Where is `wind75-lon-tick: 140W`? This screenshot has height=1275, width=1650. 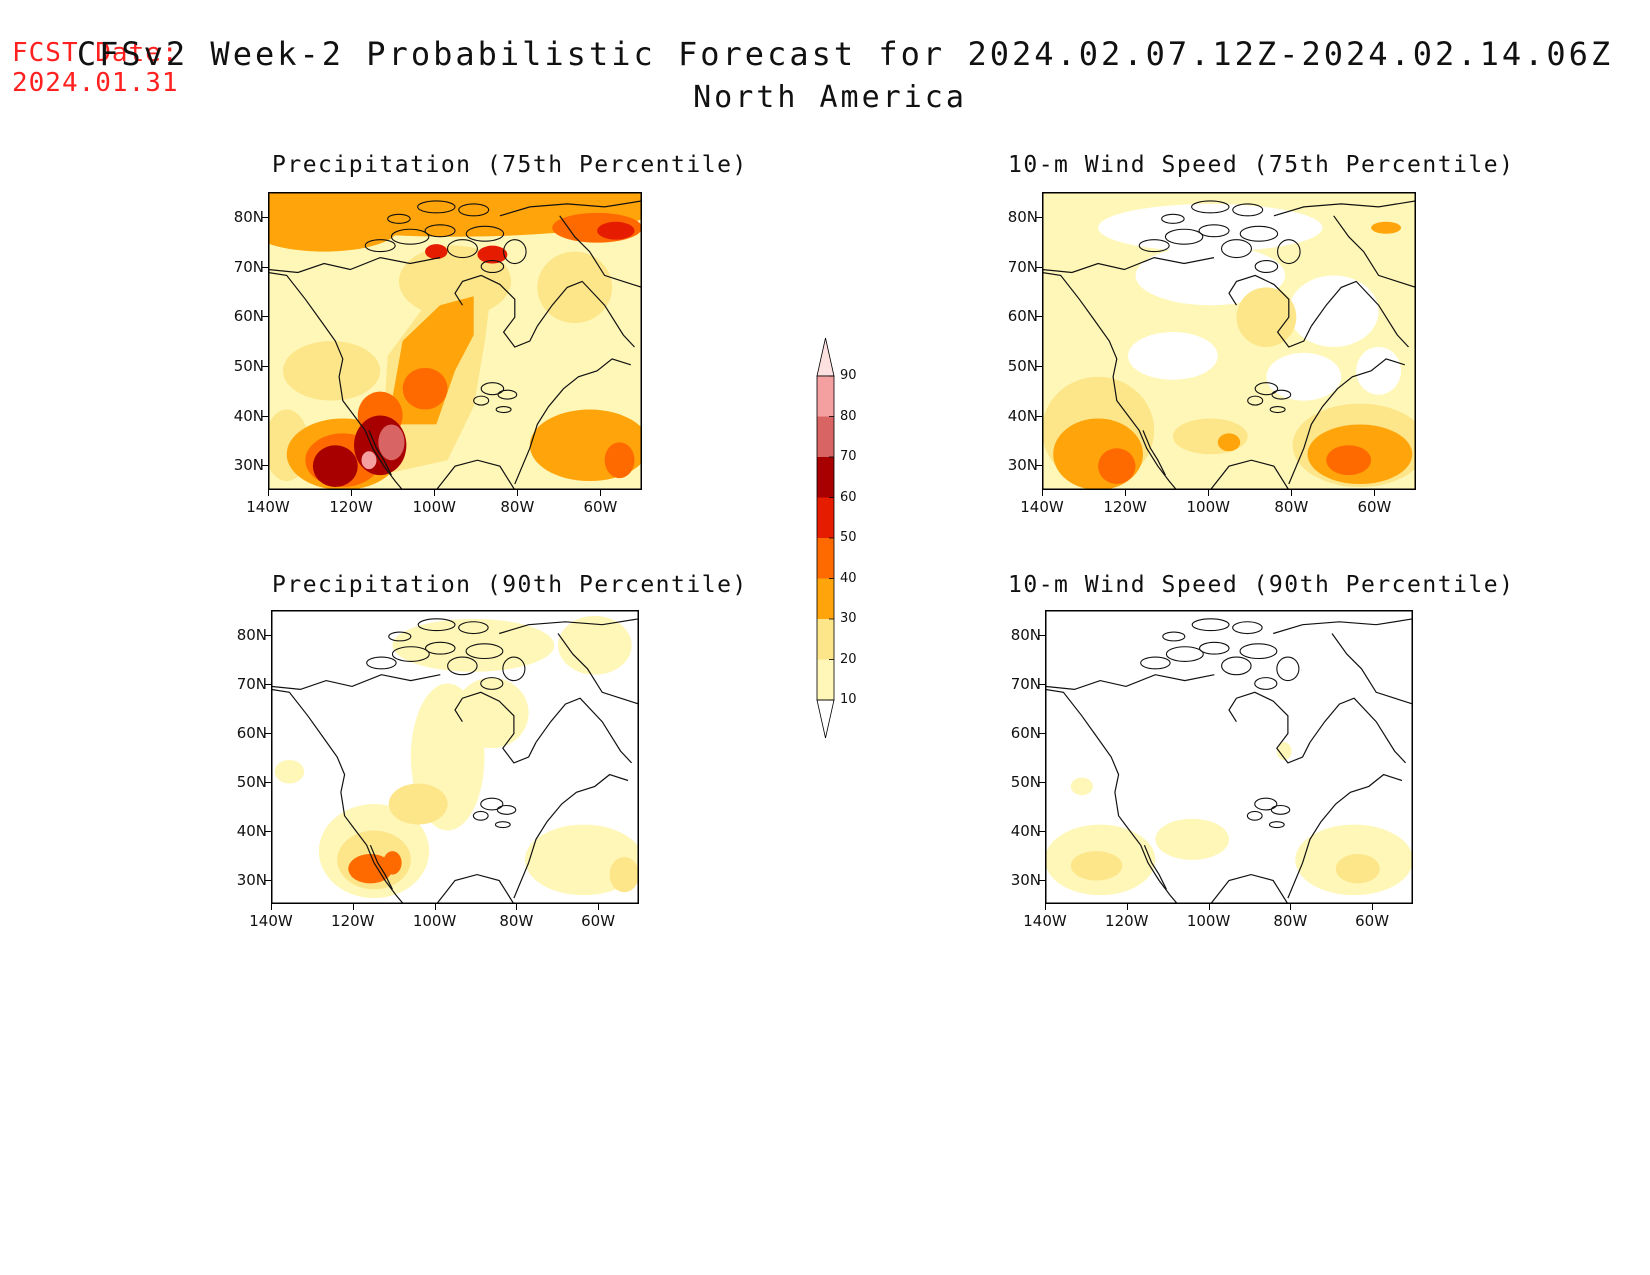
wind75-lon-tick: 140W is located at coordinates (1042, 507).